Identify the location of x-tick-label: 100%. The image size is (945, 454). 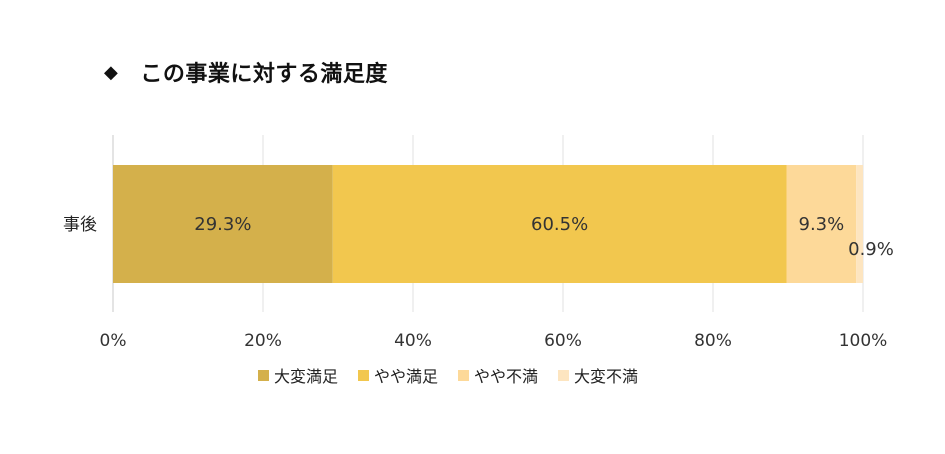
(863, 341).